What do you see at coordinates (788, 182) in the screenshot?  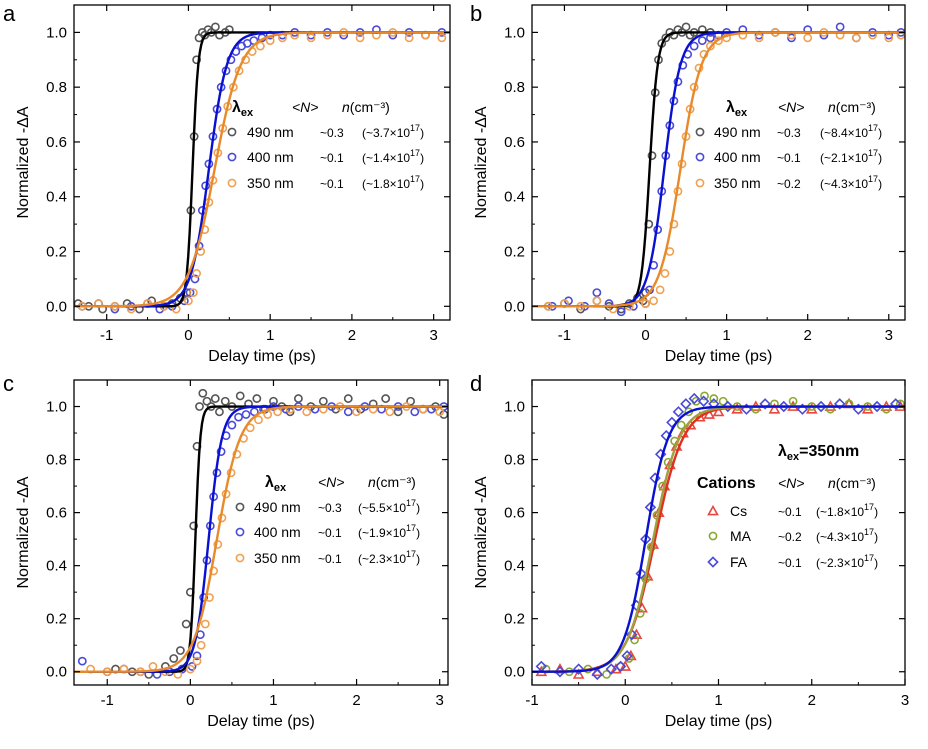 I see `legend-entry: 350 nm ~0.2 (~4.3×1017)` at bounding box center [788, 182].